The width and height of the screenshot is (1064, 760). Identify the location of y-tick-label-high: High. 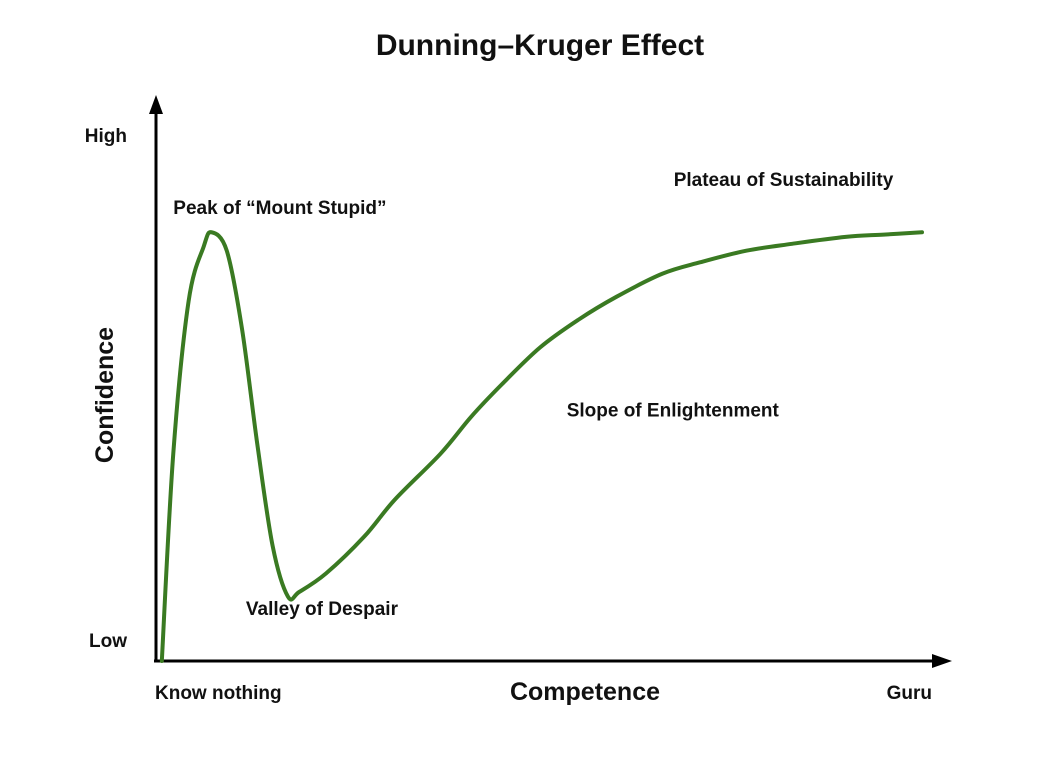
(106, 136).